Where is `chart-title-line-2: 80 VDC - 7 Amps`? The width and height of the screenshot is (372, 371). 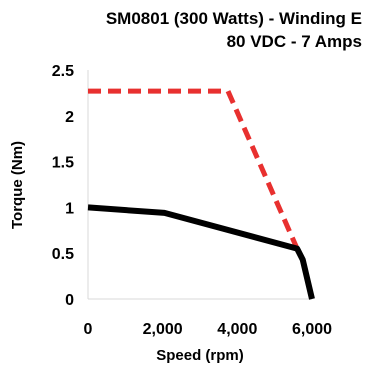
chart-title-line-2: 80 VDC - 7 Amps is located at coordinates (294, 41).